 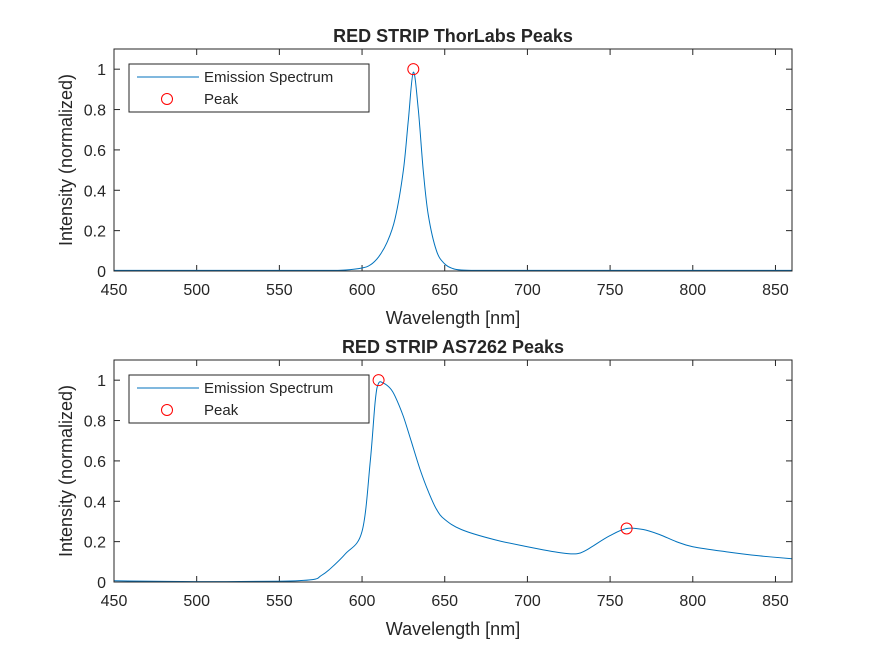 I want to click on chart-title: RED STRIP ThorLabs Peaks, so click(x=453, y=36).